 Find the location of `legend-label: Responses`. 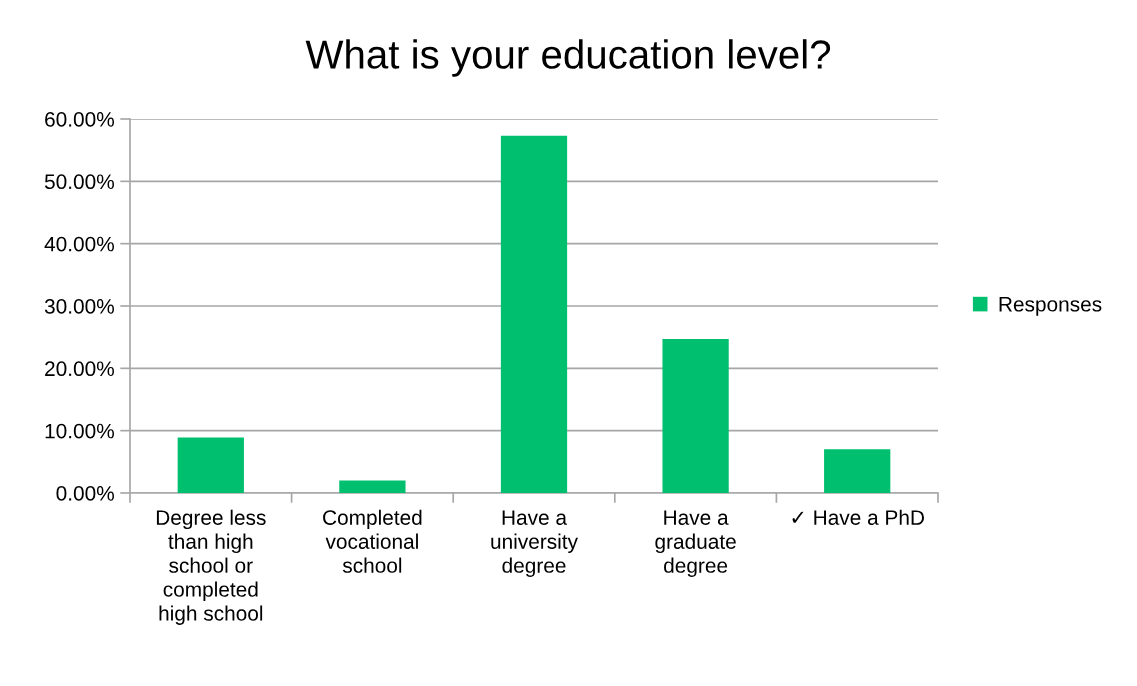

legend-label: Responses is located at coordinates (1050, 306).